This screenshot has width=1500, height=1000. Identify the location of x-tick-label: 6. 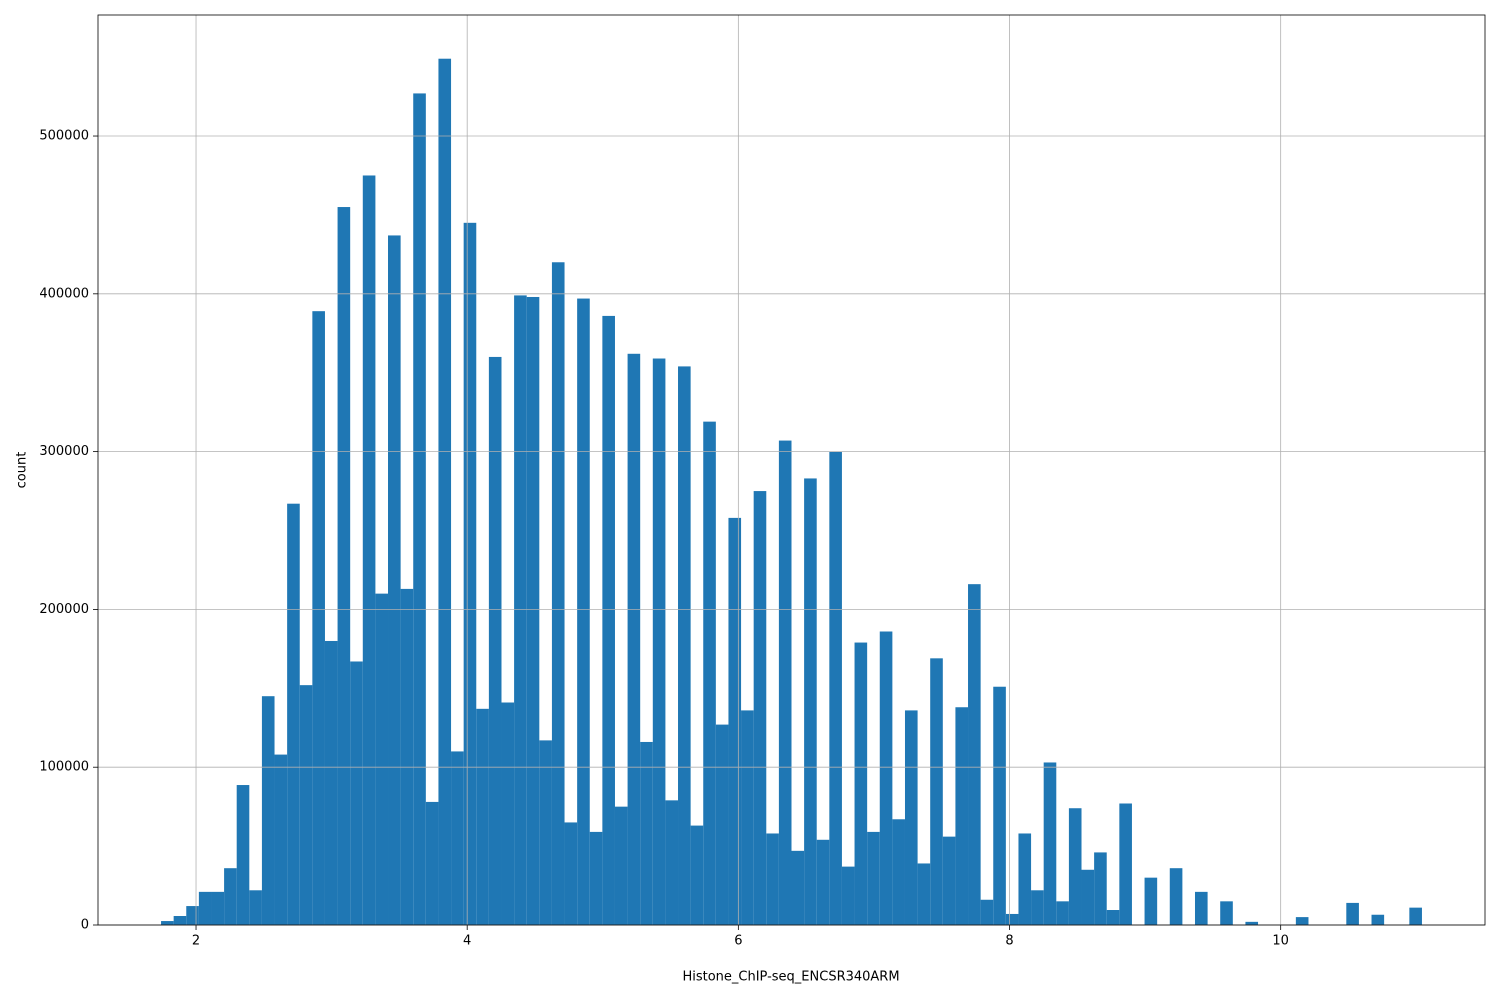
(738, 941).